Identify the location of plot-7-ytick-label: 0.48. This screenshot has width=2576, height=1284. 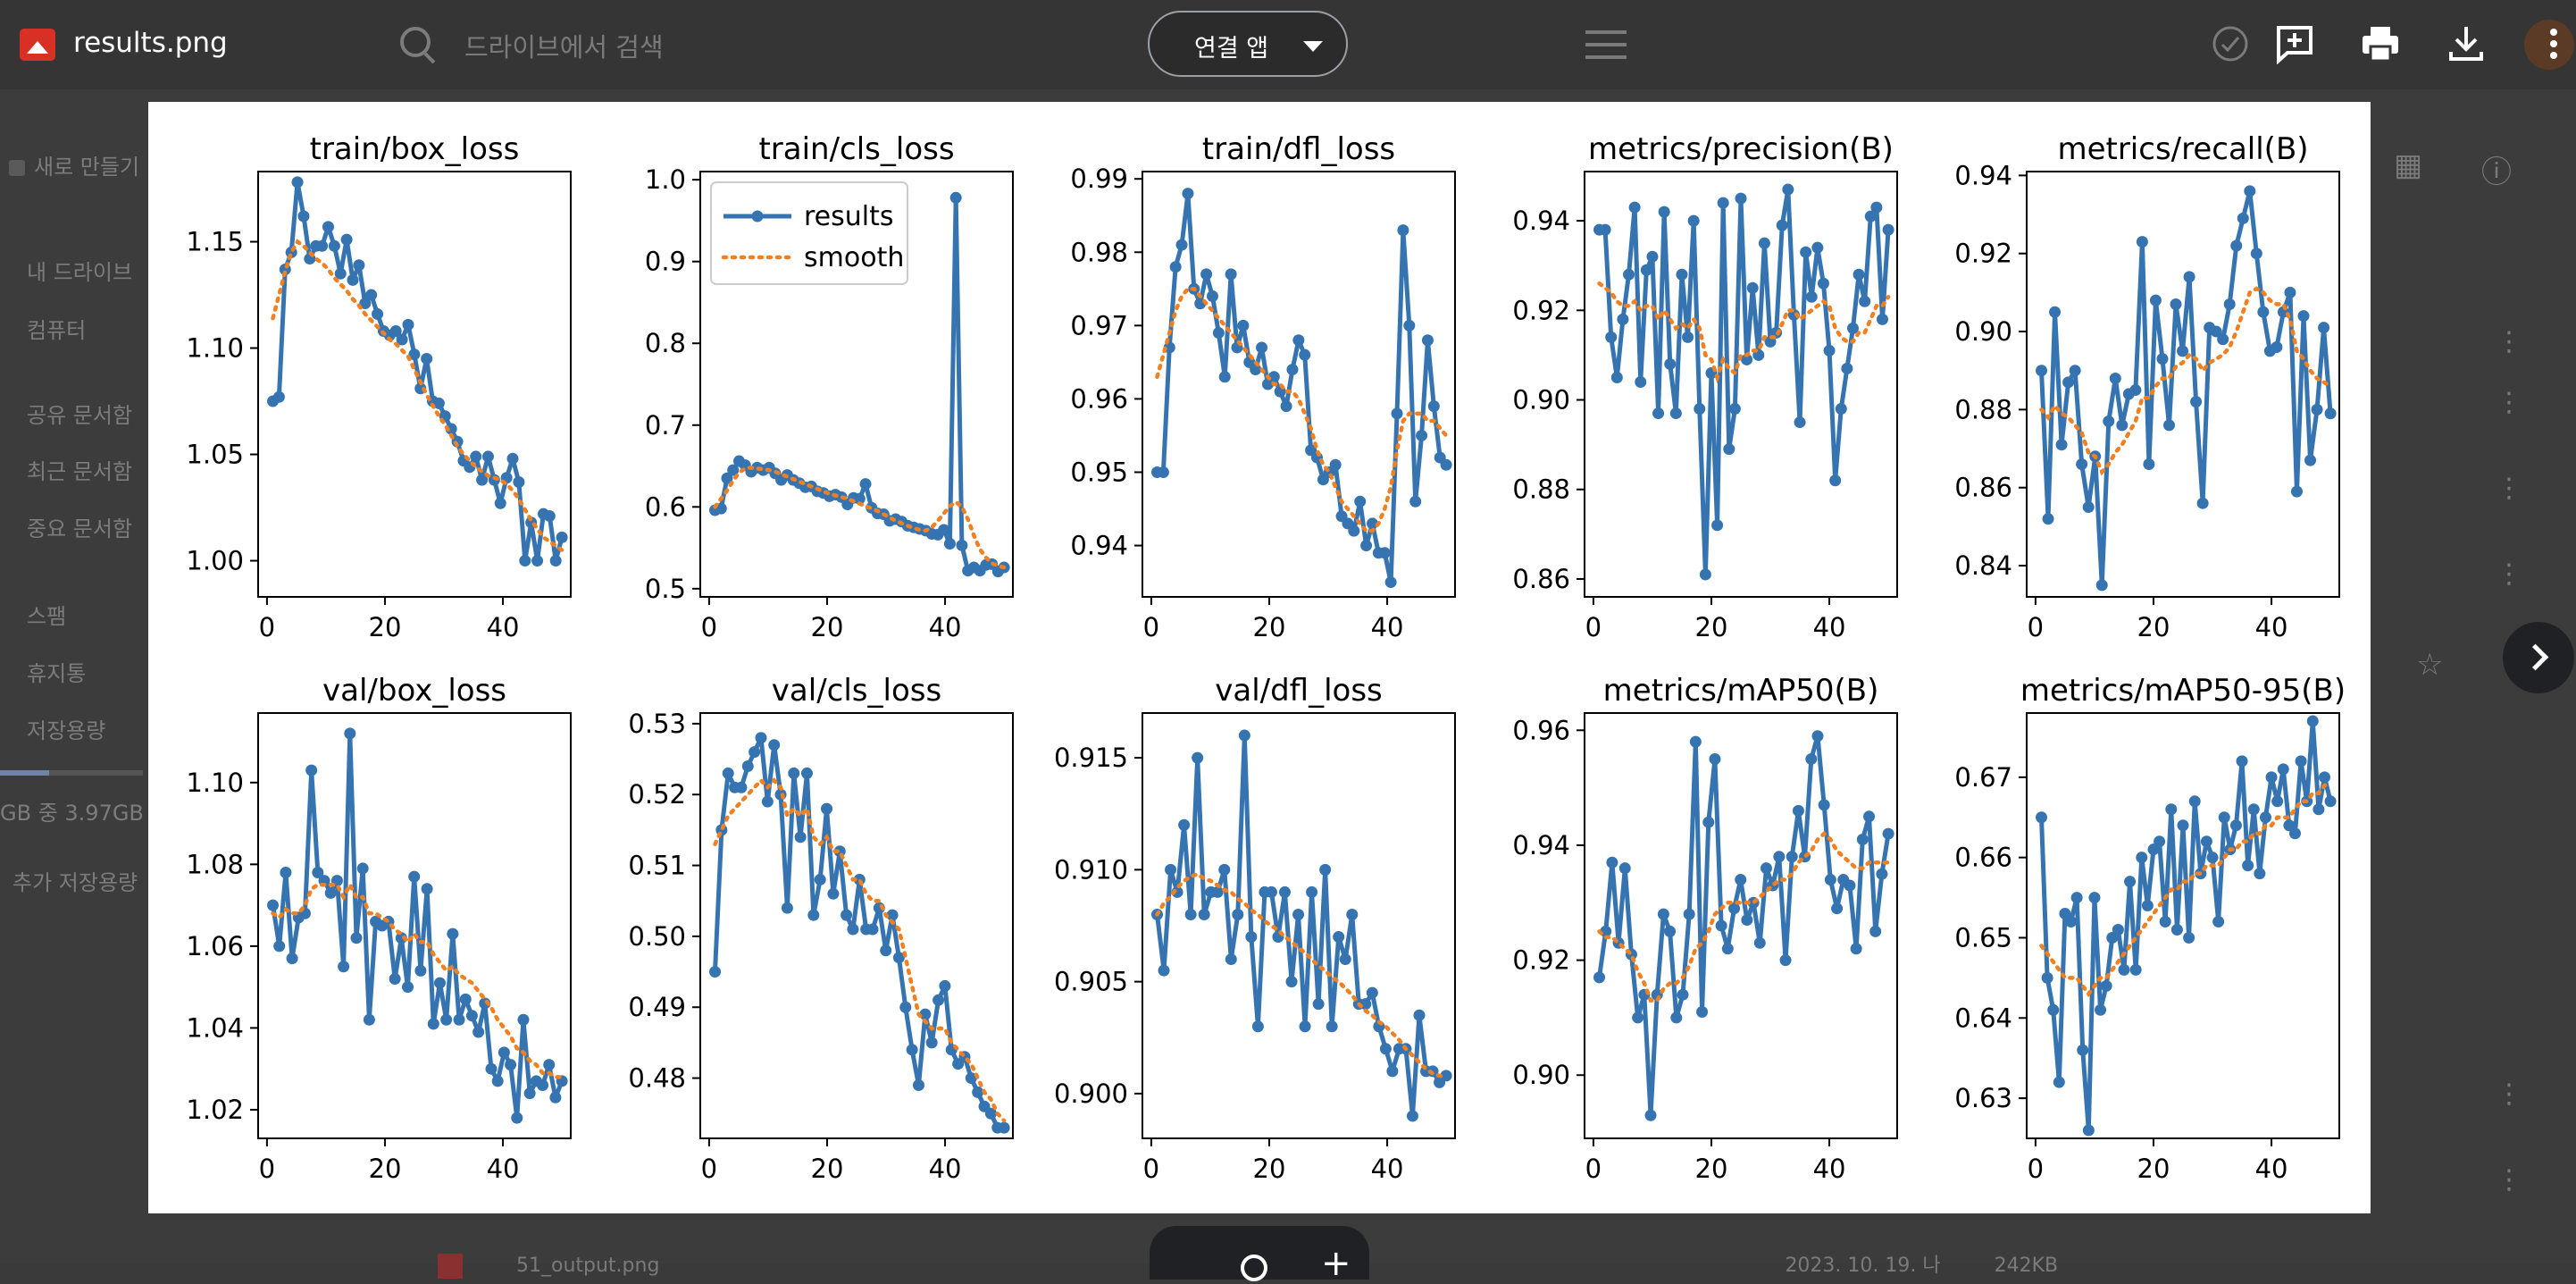
(657, 1078).